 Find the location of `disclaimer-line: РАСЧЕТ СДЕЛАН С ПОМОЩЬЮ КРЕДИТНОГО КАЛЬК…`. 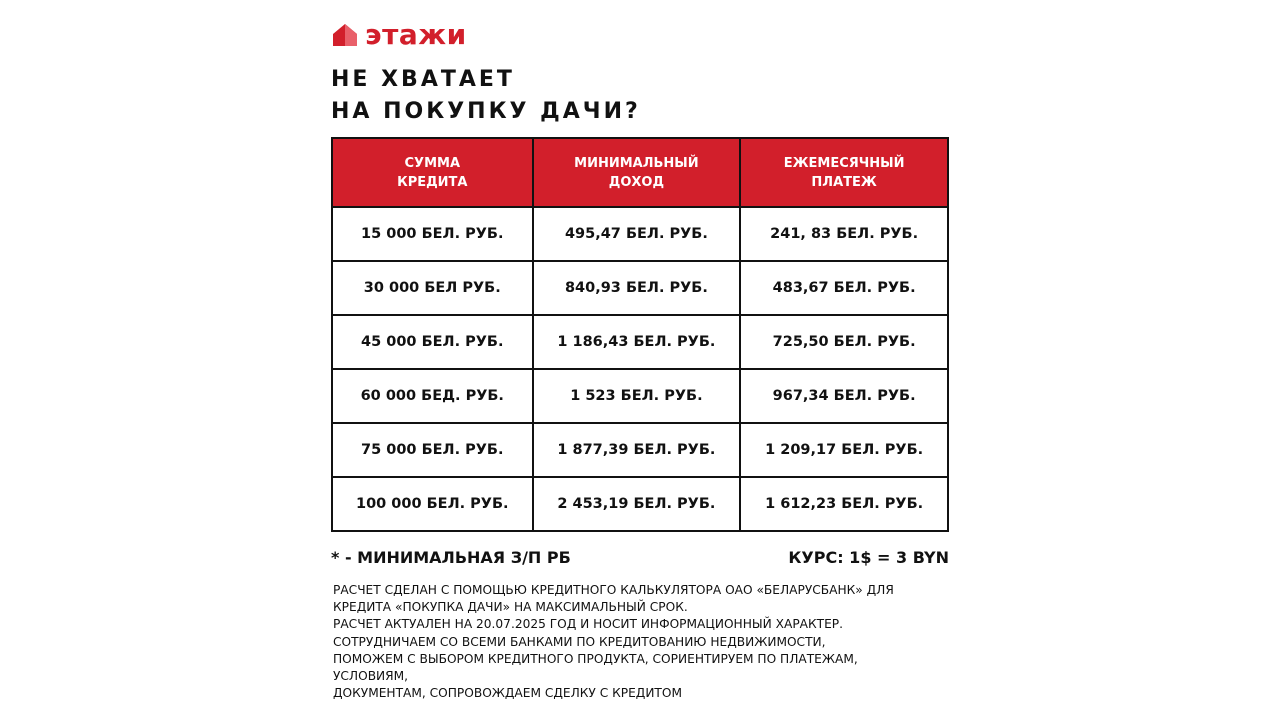

disclaimer-line: РАСЧЕТ СДЕЛАН С ПОМОЩЬЮ КРЕДИТНОГО КАЛЬК… is located at coordinates (613, 590).